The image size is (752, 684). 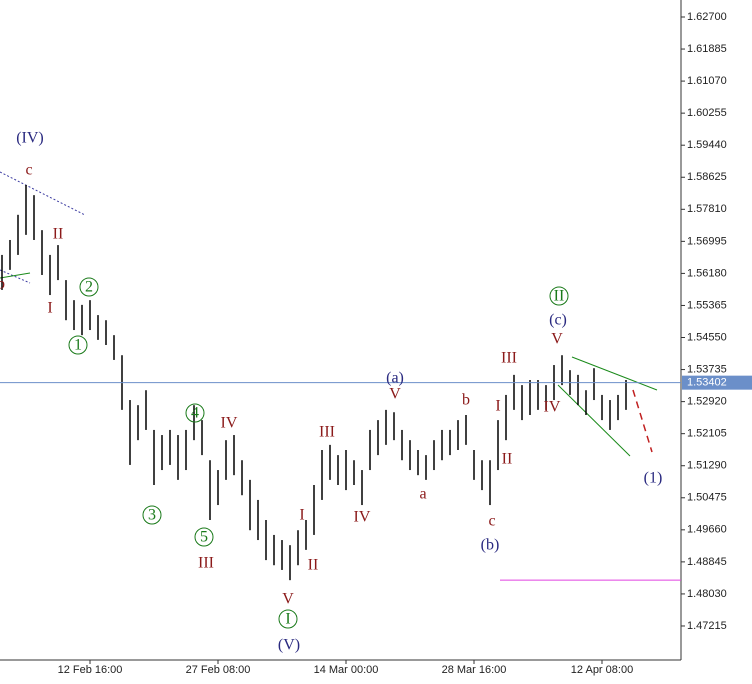 I want to click on y-tick-label: 1.61070, so click(x=707, y=81).